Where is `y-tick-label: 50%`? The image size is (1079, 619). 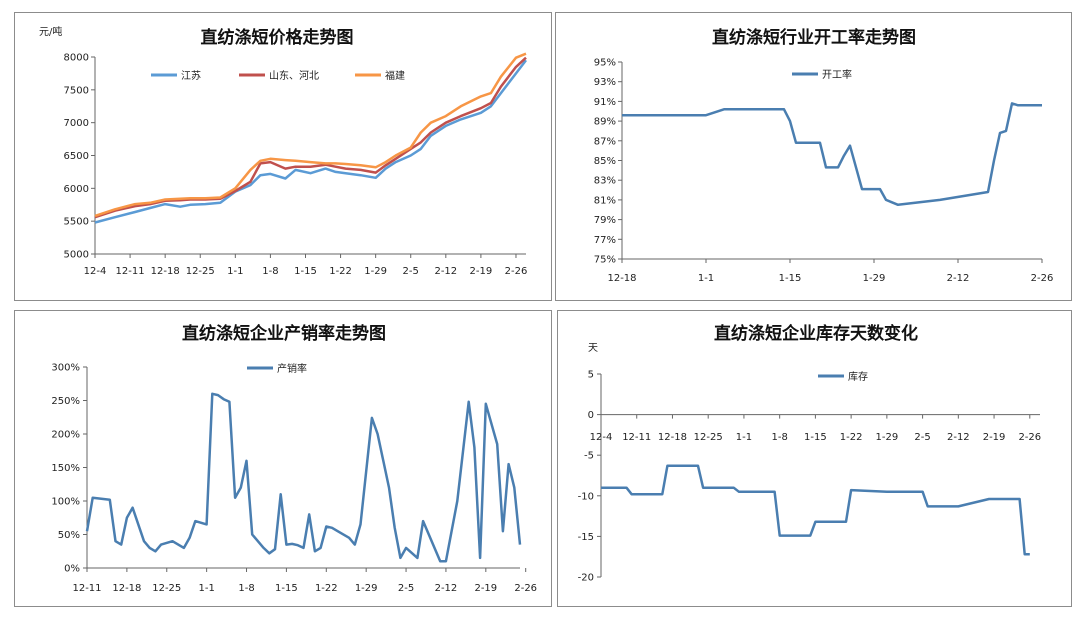
y-tick-label: 50% is located at coordinates (69, 535).